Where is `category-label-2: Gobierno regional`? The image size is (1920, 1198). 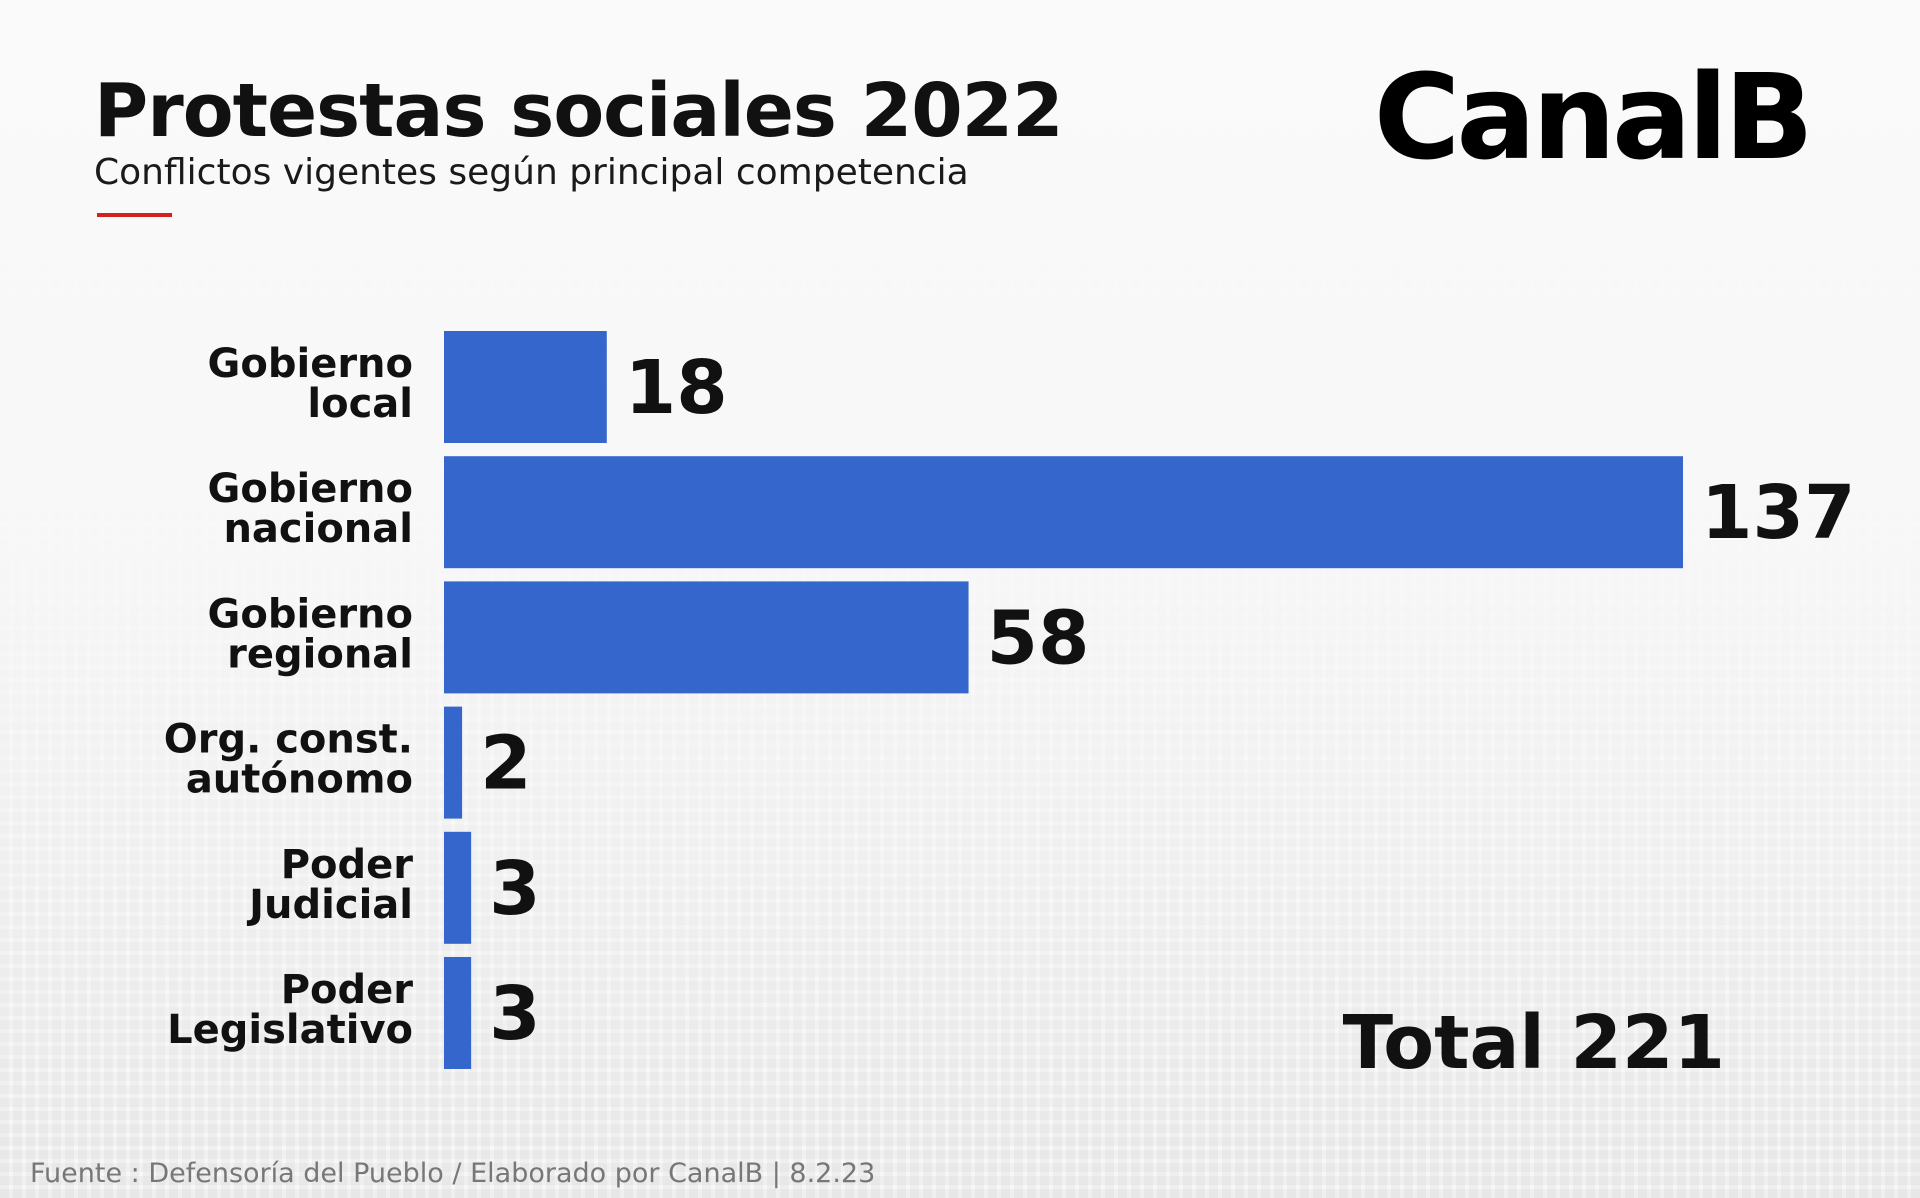 category-label-2: Gobierno regional is located at coordinates (310, 634).